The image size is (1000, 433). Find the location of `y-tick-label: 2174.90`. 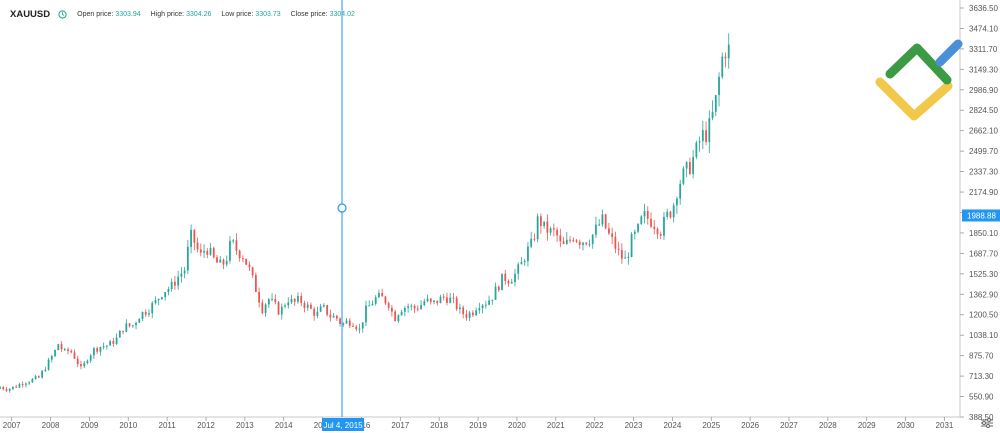

y-tick-label: 2174.90 is located at coordinates (983, 192).